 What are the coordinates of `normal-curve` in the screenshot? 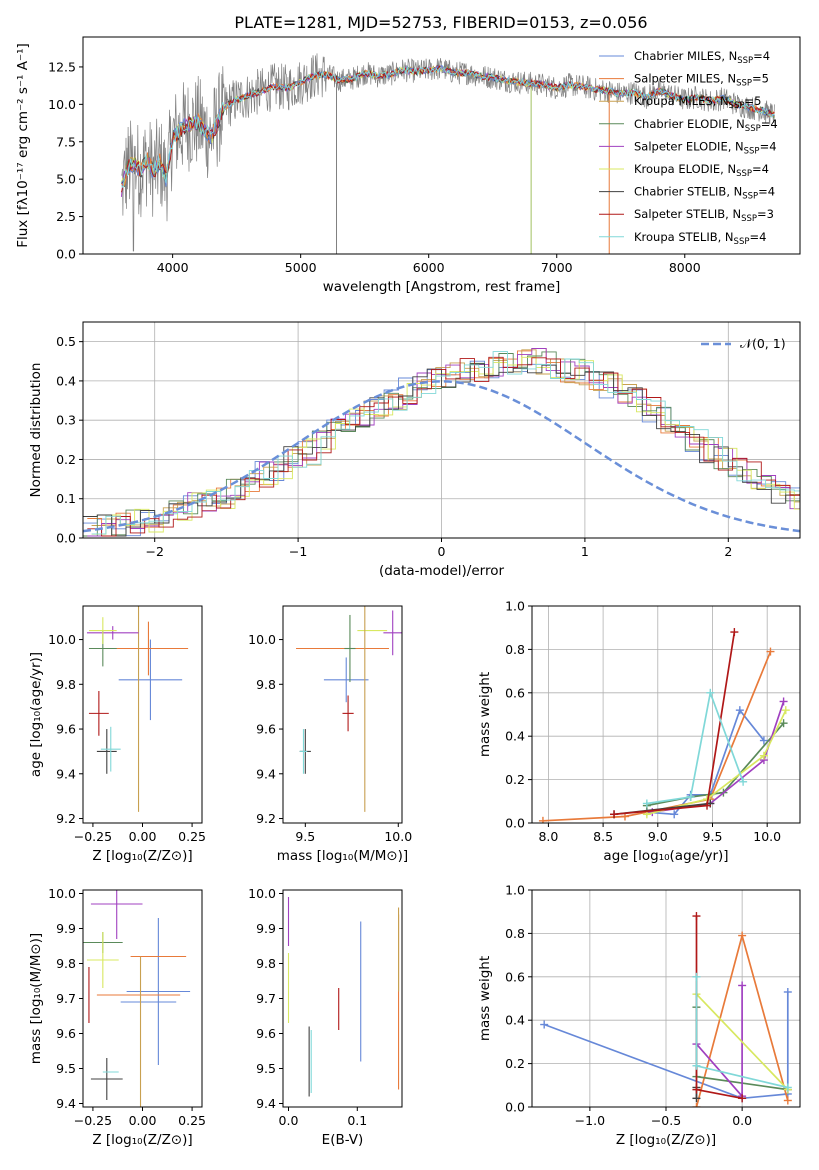 It's located at (441, 456).